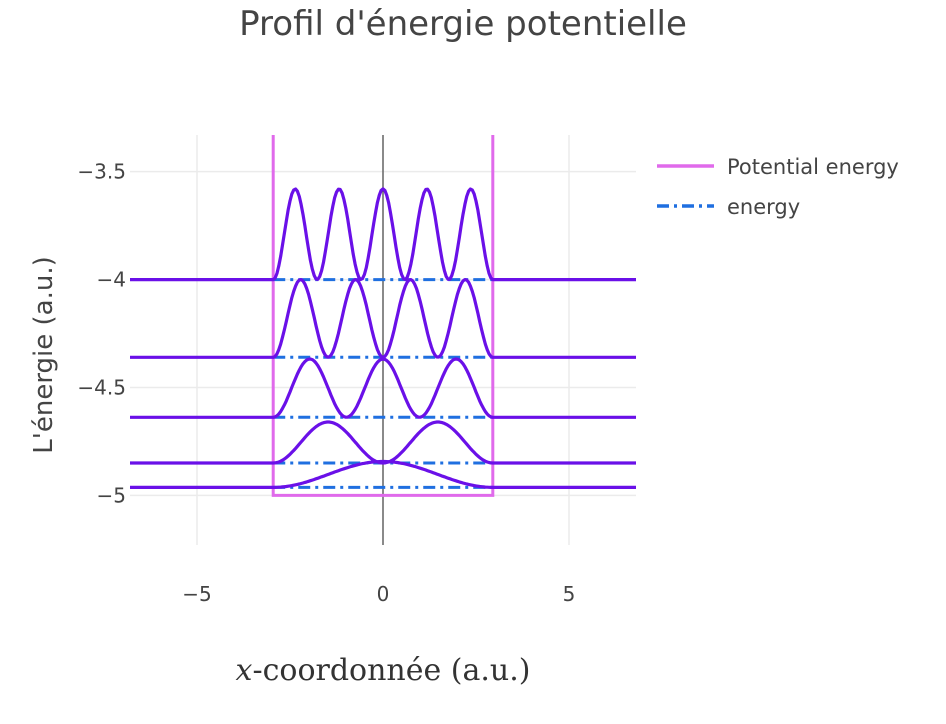 This screenshot has height=724, width=946. I want to click on legend: Potential energy energy, so click(778, 187).